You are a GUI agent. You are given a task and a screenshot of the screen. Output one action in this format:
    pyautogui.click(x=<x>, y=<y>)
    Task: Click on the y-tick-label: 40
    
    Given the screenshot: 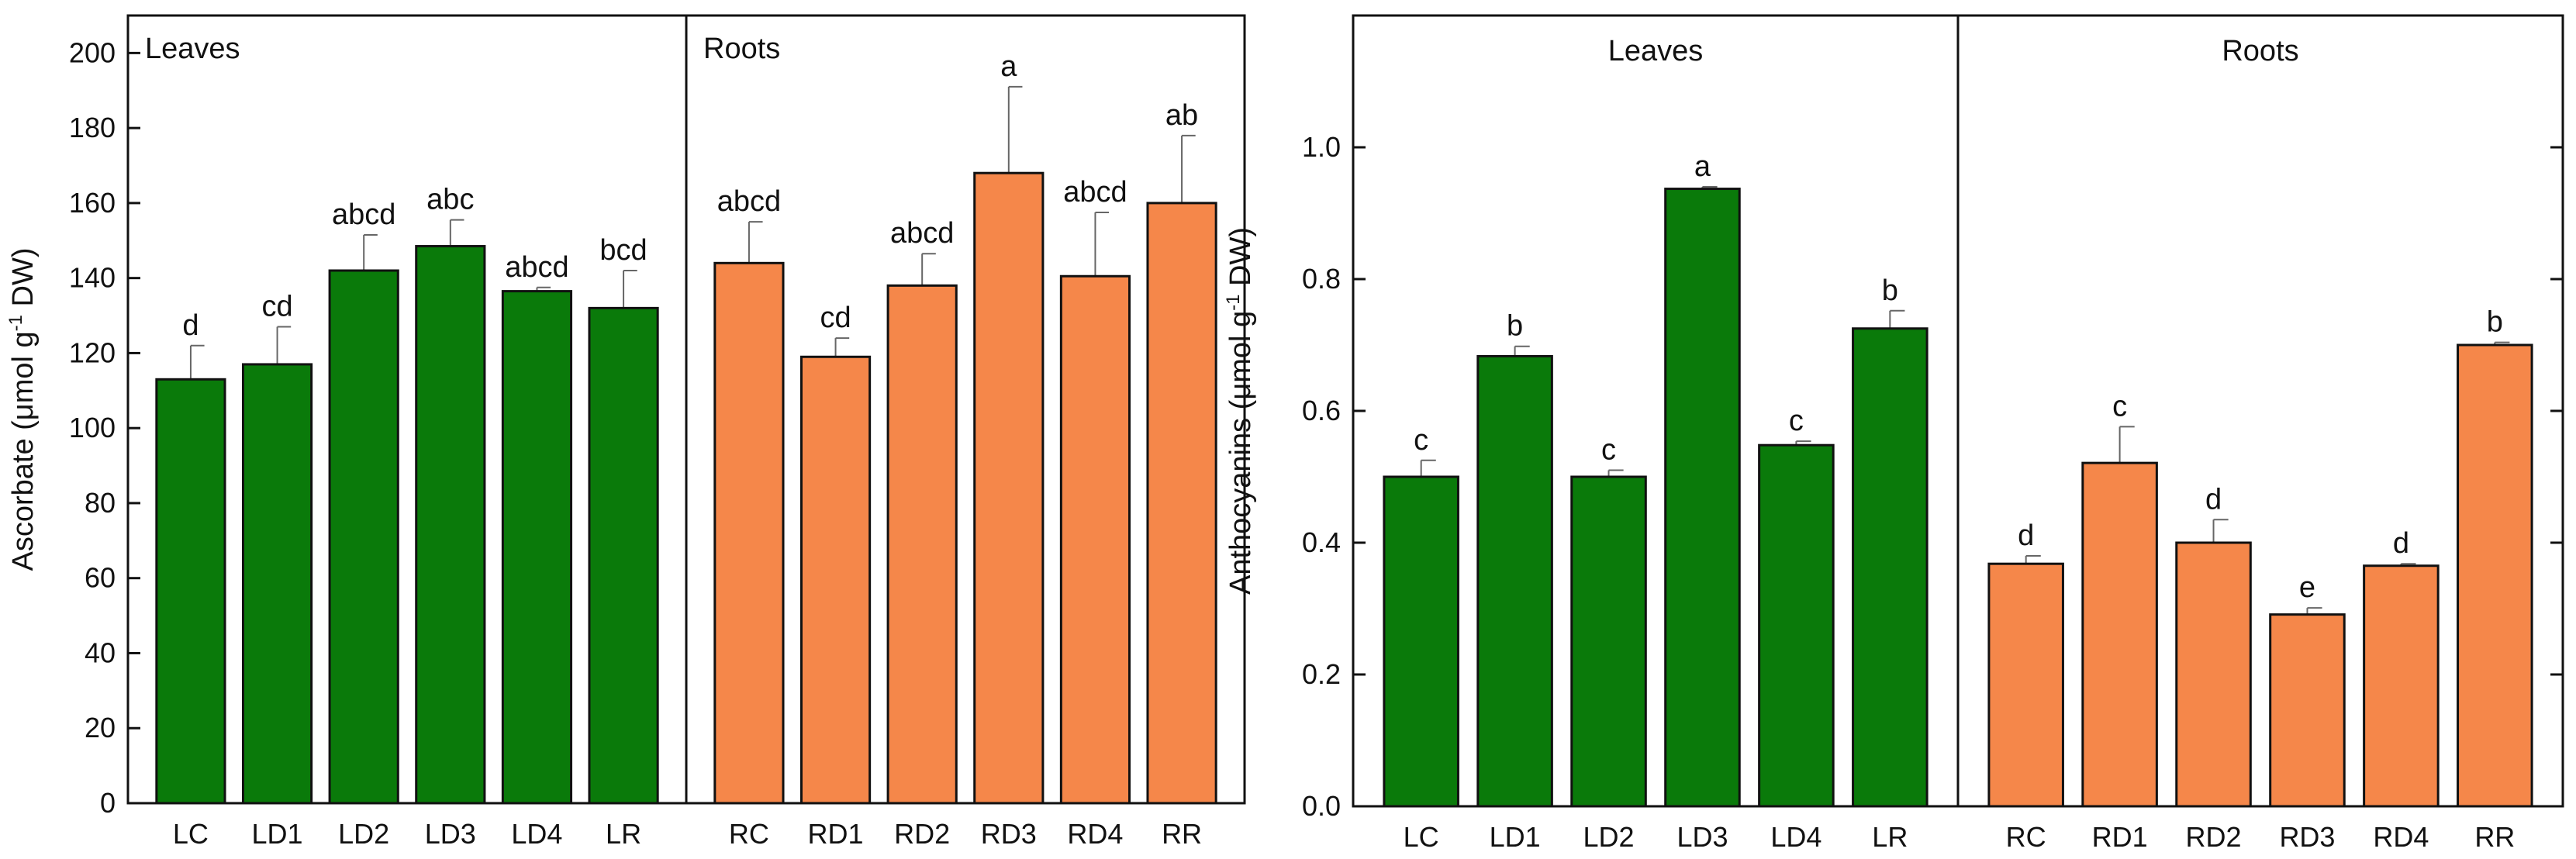 What is the action you would take?
    pyautogui.click(x=101, y=652)
    